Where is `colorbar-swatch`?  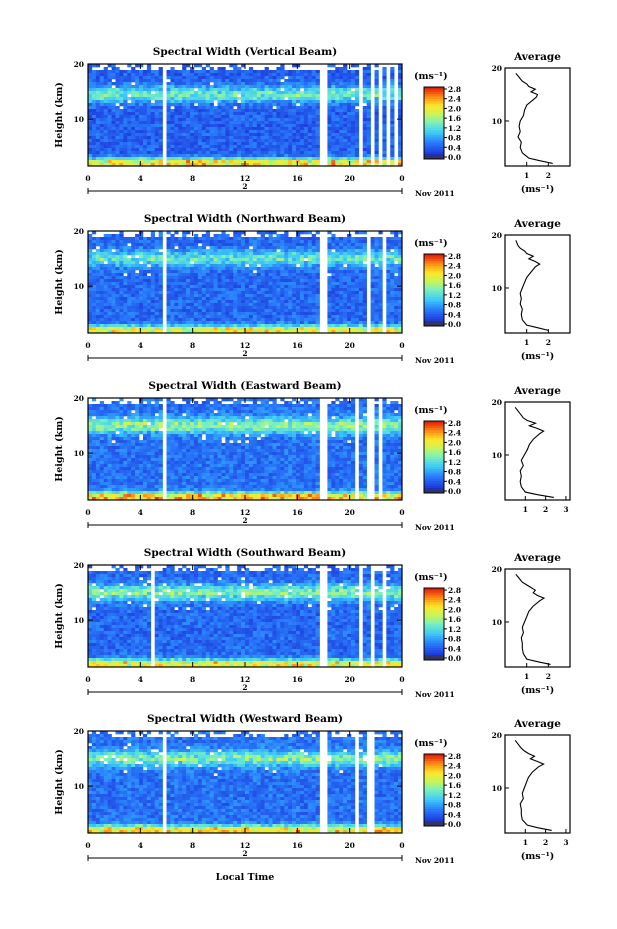 colorbar-swatch is located at coordinates (434, 151).